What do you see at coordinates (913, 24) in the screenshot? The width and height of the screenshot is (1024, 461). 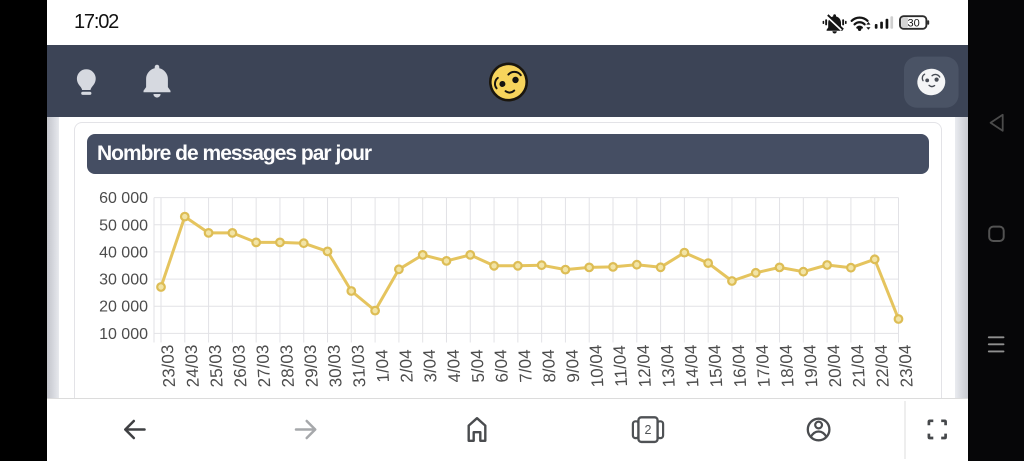 I see `svg-text: 30` at bounding box center [913, 24].